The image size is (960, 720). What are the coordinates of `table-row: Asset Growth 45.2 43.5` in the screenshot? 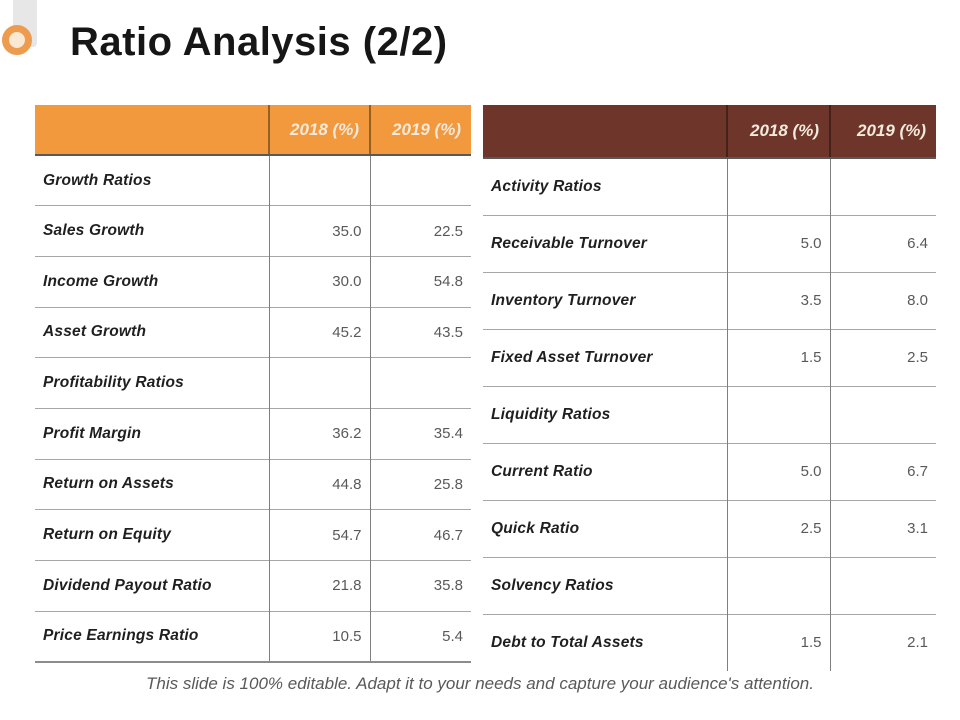 It's located at (253, 332).